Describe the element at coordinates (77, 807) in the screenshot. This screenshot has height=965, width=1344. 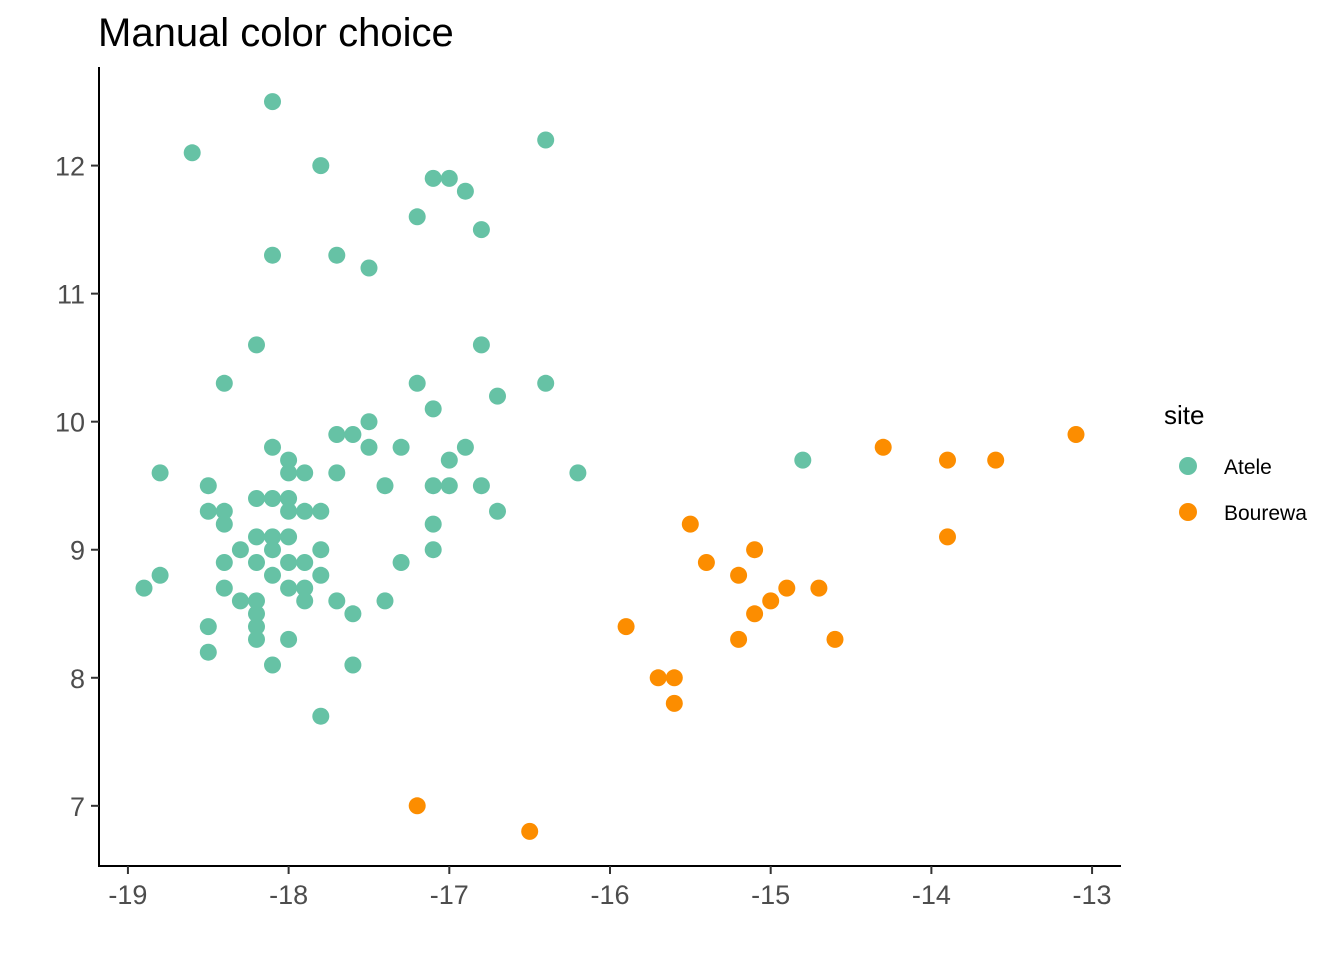
I see `y-tick-label: 7` at that location.